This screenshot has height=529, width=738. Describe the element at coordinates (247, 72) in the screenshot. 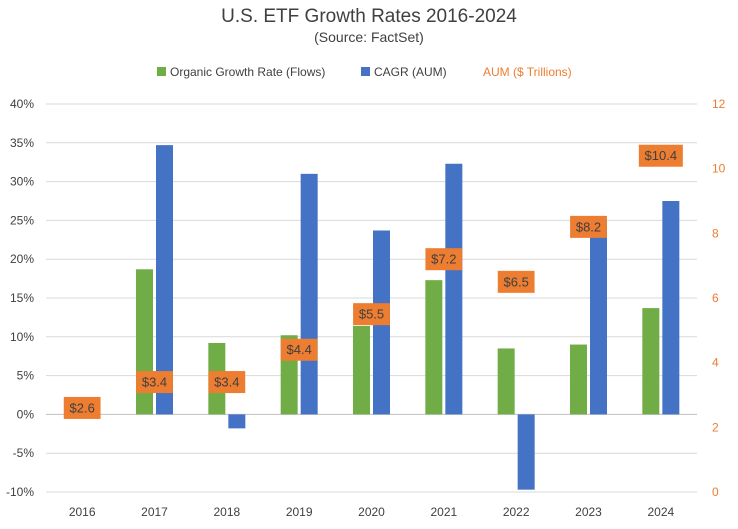

I see `legend-label-organic: Organic Growth Rate (Flows)` at that location.